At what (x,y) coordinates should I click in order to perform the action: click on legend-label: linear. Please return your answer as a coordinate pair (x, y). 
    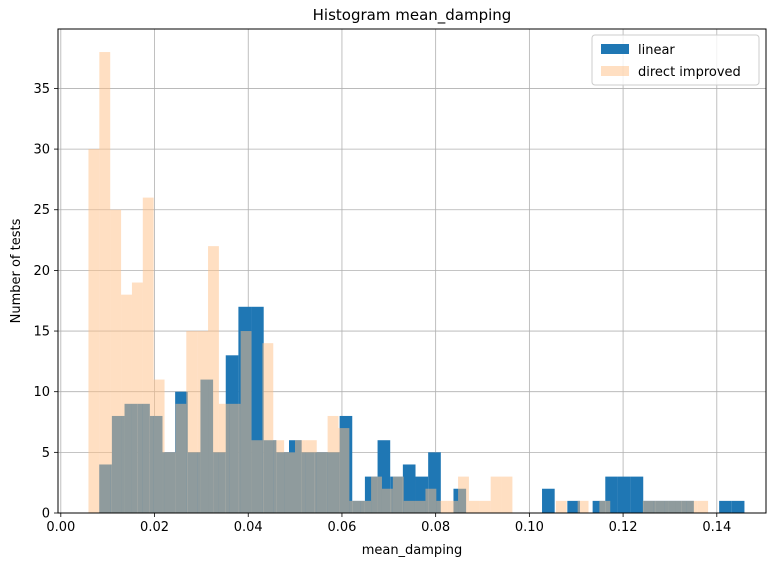
    Looking at the image, I should click on (656, 50).